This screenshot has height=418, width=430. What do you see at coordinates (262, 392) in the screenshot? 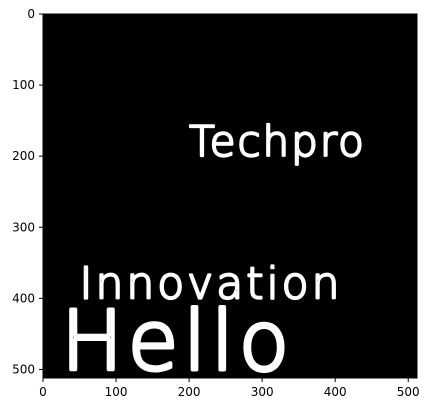
I see `x-tick-label-300: 300` at bounding box center [262, 392].